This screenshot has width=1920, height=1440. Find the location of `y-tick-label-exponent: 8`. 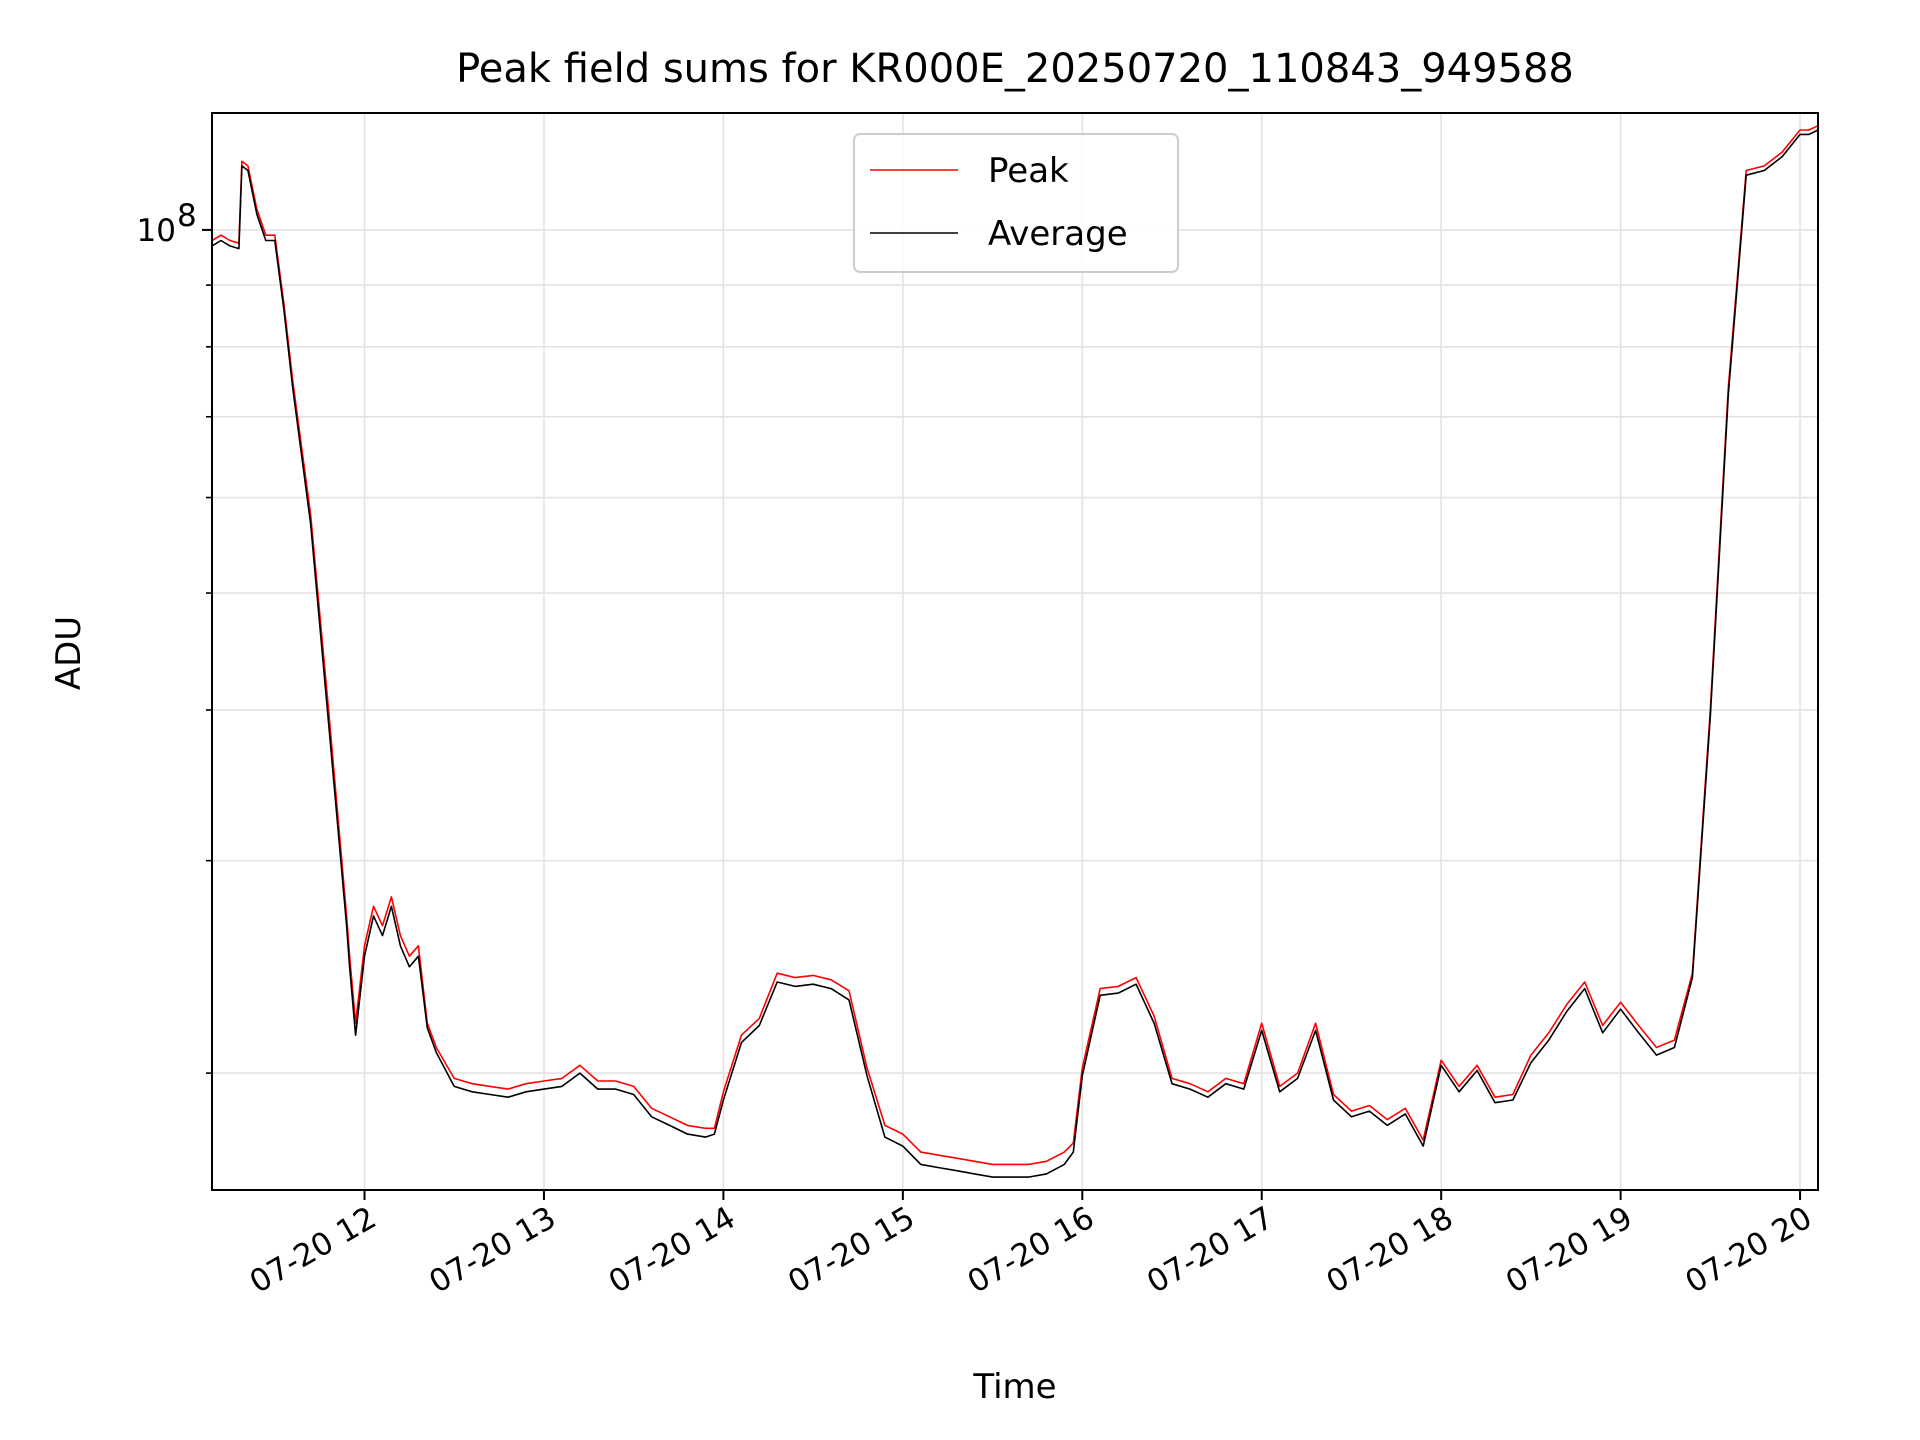

y-tick-label-exponent: 8 is located at coordinates (187, 216).